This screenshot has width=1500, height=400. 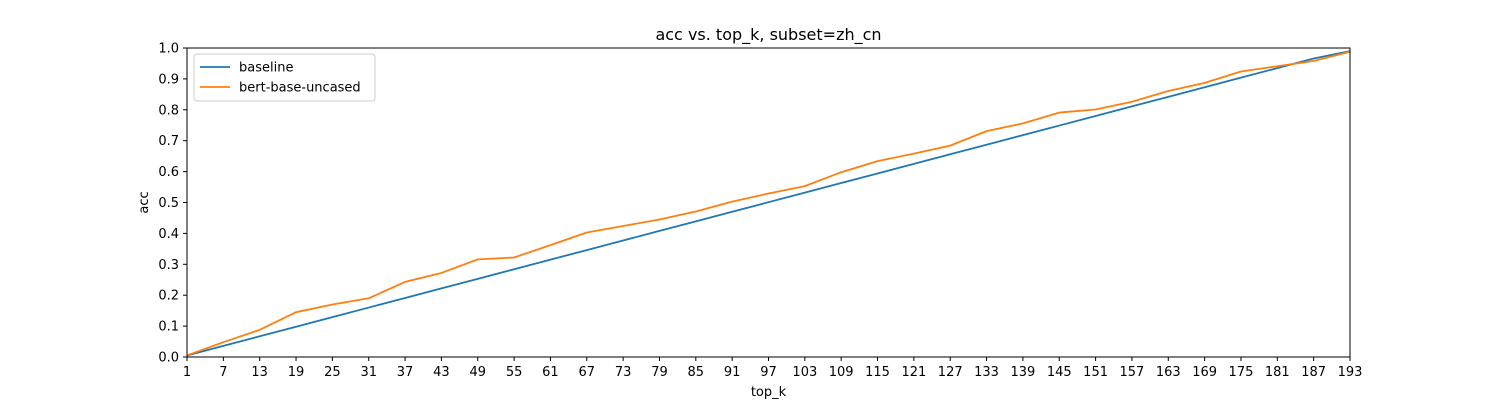 What do you see at coordinates (514, 372) in the screenshot?
I see `x-tick-label: 55` at bounding box center [514, 372].